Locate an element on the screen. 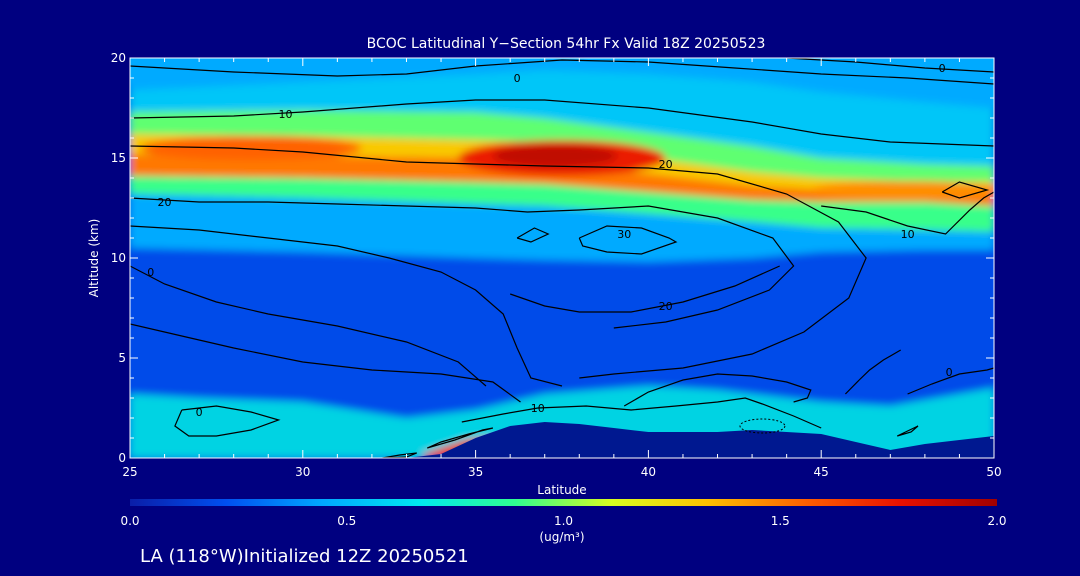  terrain is located at coordinates (562, 440).